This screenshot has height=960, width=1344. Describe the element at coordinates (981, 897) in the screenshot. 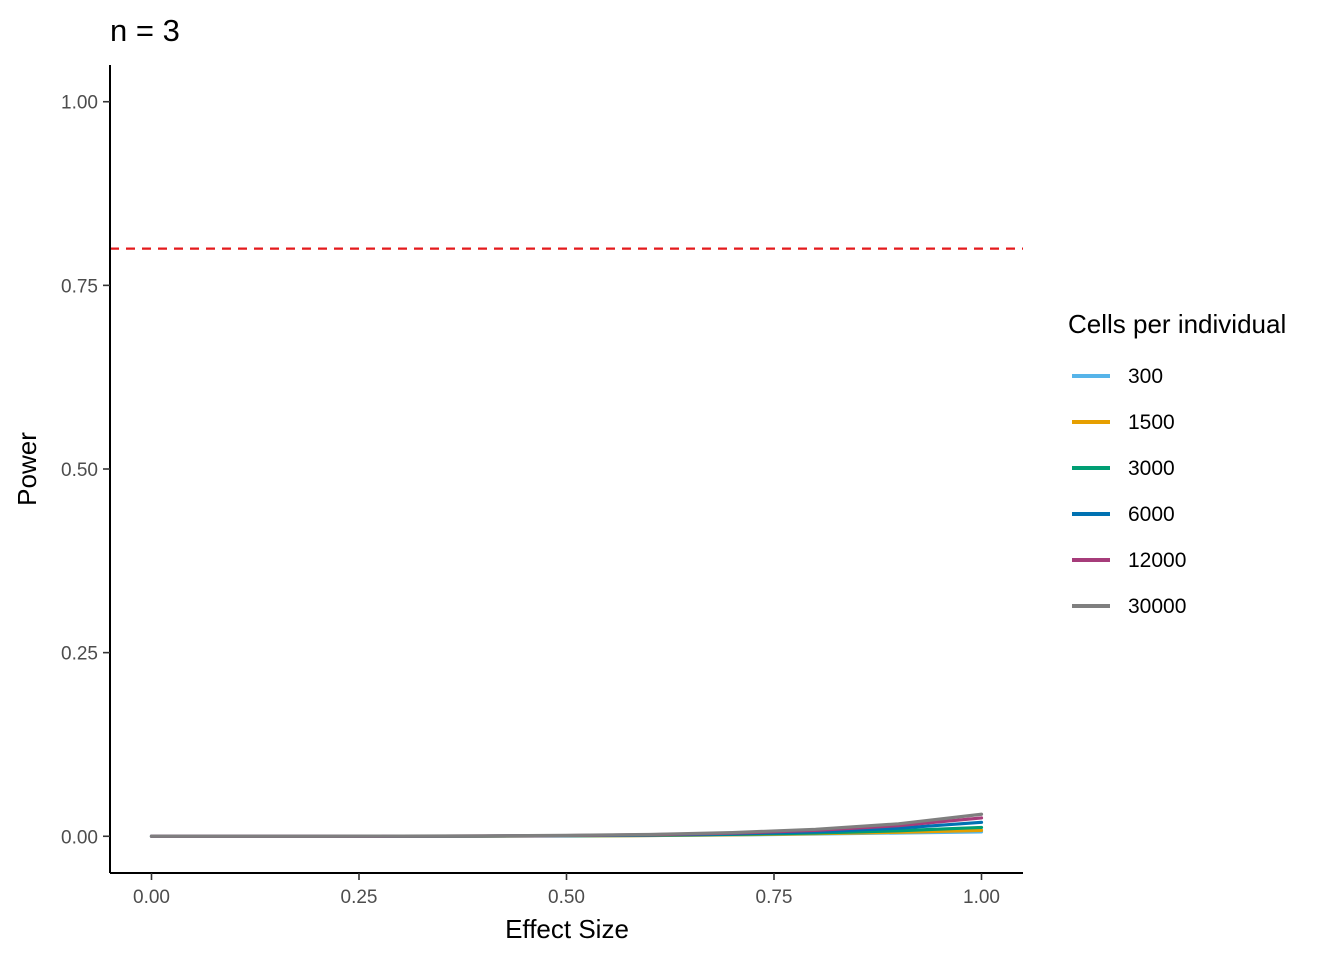

I see `x-tick-label: 1.00` at that location.